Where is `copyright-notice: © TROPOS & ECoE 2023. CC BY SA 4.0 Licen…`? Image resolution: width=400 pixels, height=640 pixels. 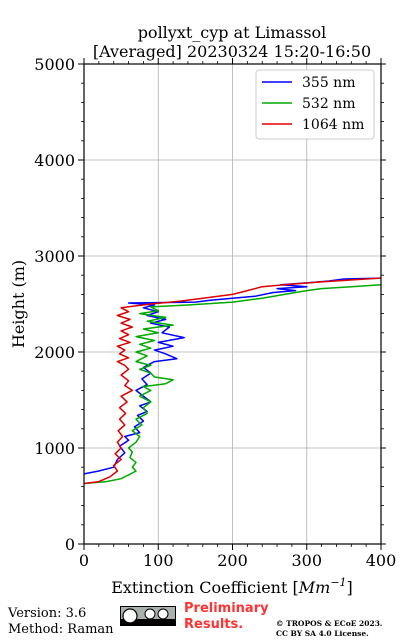 copyright-notice: © TROPOS & ECoE 2023. CC BY SA 4.0 Licen… is located at coordinates (329, 629).